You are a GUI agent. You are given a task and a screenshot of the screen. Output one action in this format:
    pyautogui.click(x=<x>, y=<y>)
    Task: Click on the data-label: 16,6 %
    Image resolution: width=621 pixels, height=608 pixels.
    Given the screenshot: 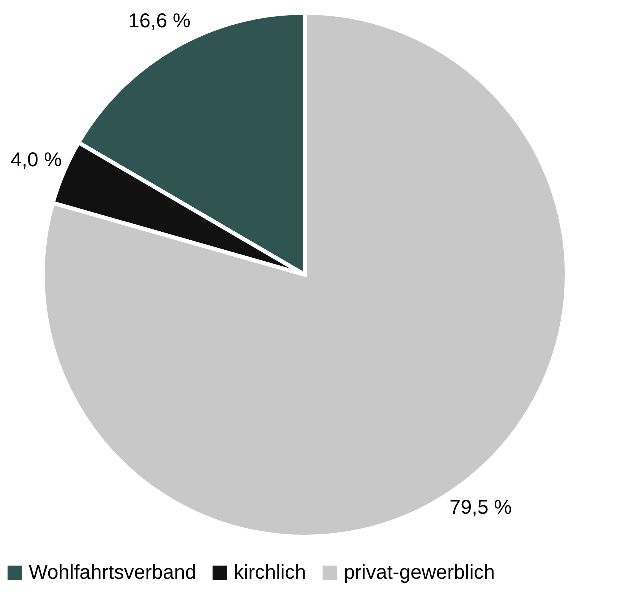 What is the action you would take?
    pyautogui.click(x=160, y=21)
    